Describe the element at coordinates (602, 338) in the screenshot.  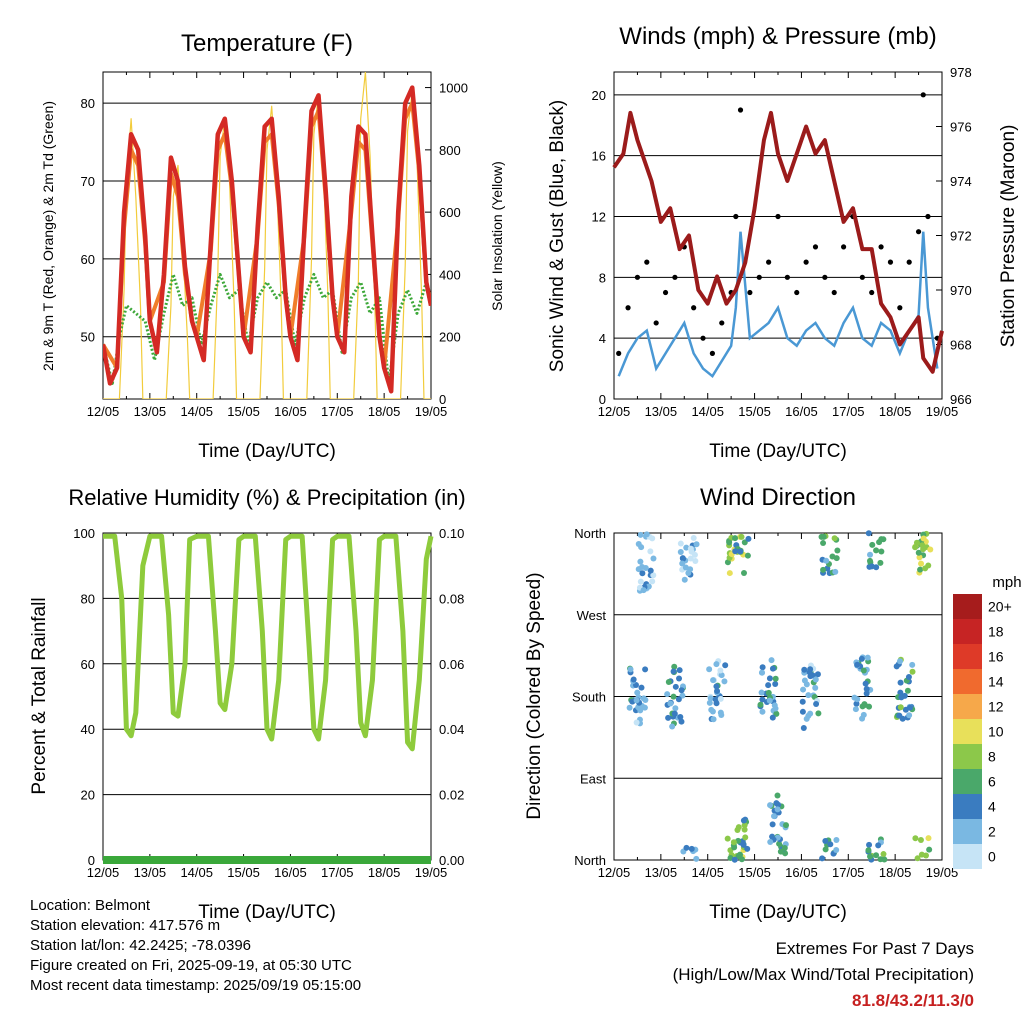
I see `y-tick-label: 4` at that location.